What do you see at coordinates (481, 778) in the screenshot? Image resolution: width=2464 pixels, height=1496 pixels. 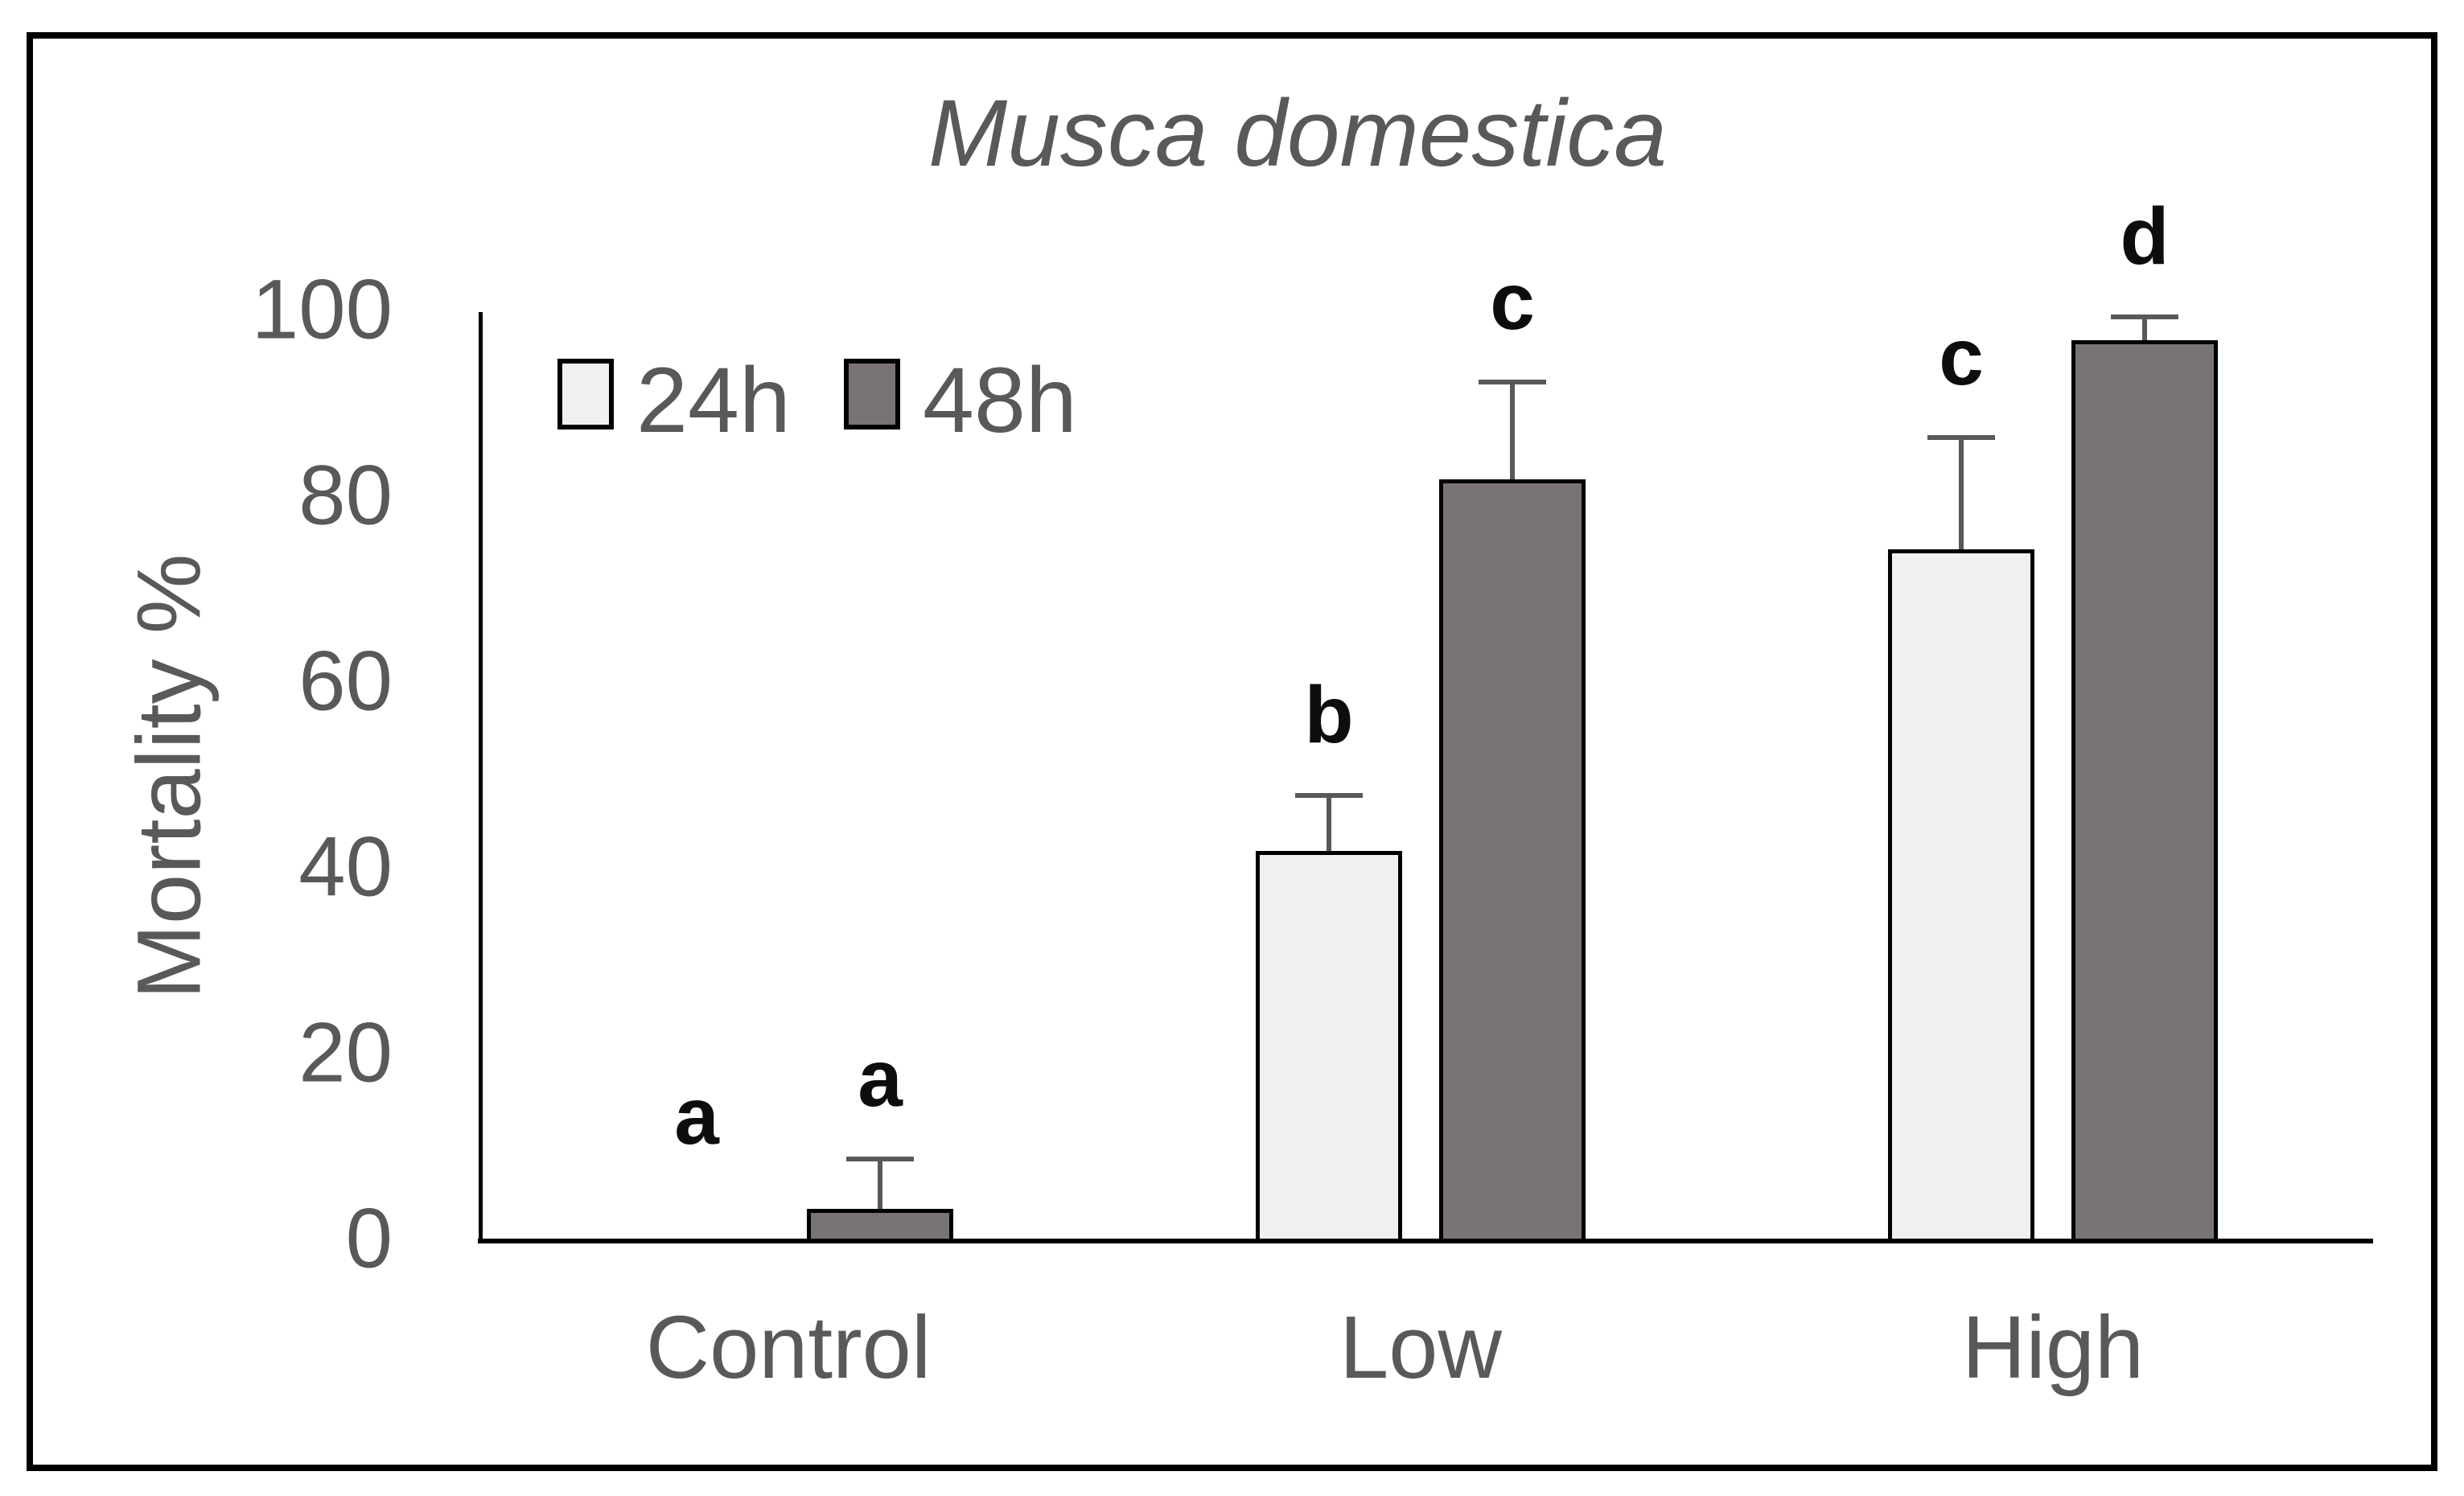 I see `y-axis-line` at bounding box center [481, 778].